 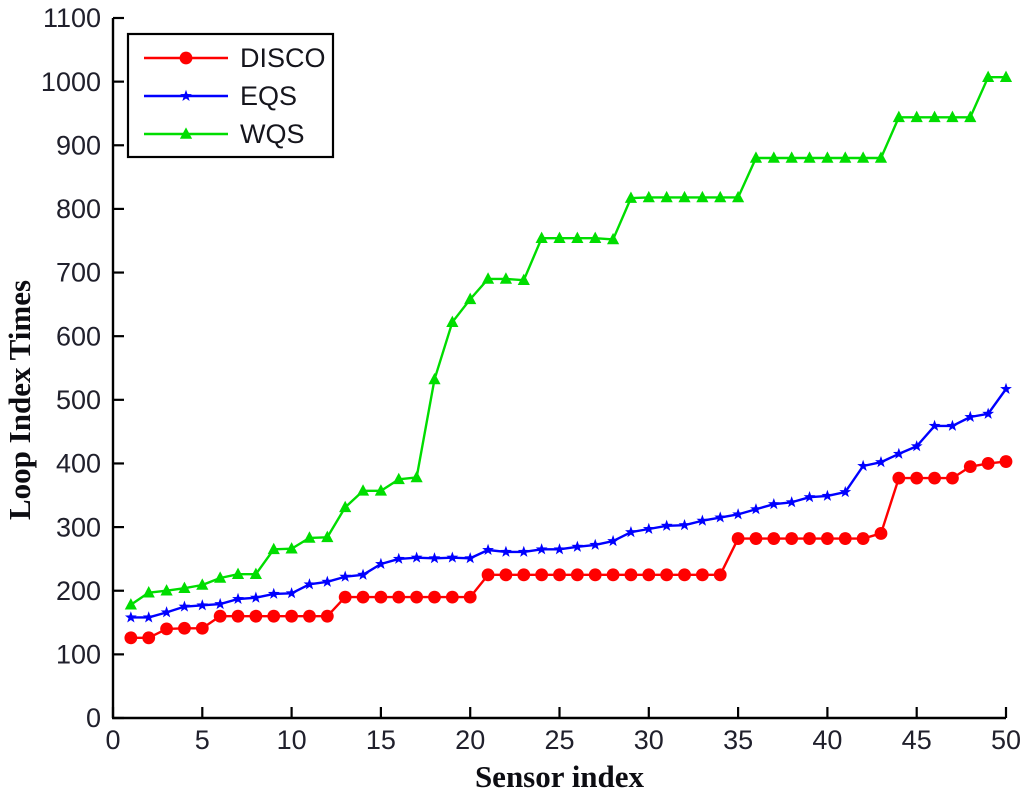 I want to click on y-tick-label: 200, so click(x=78, y=591).